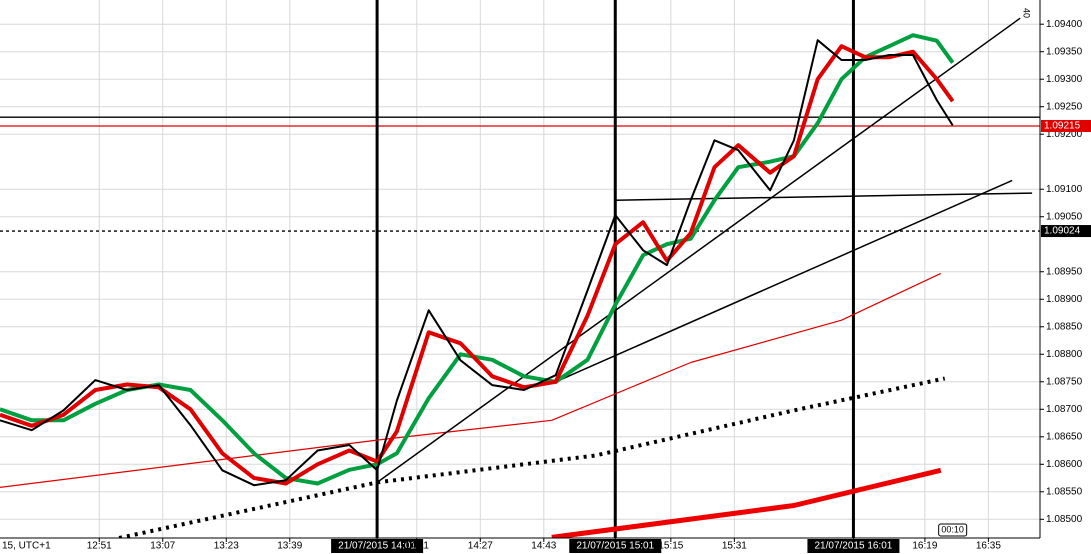 The width and height of the screenshot is (1091, 554). What do you see at coordinates (988, 546) in the screenshot?
I see `x-tick-label: 16:35` at bounding box center [988, 546].